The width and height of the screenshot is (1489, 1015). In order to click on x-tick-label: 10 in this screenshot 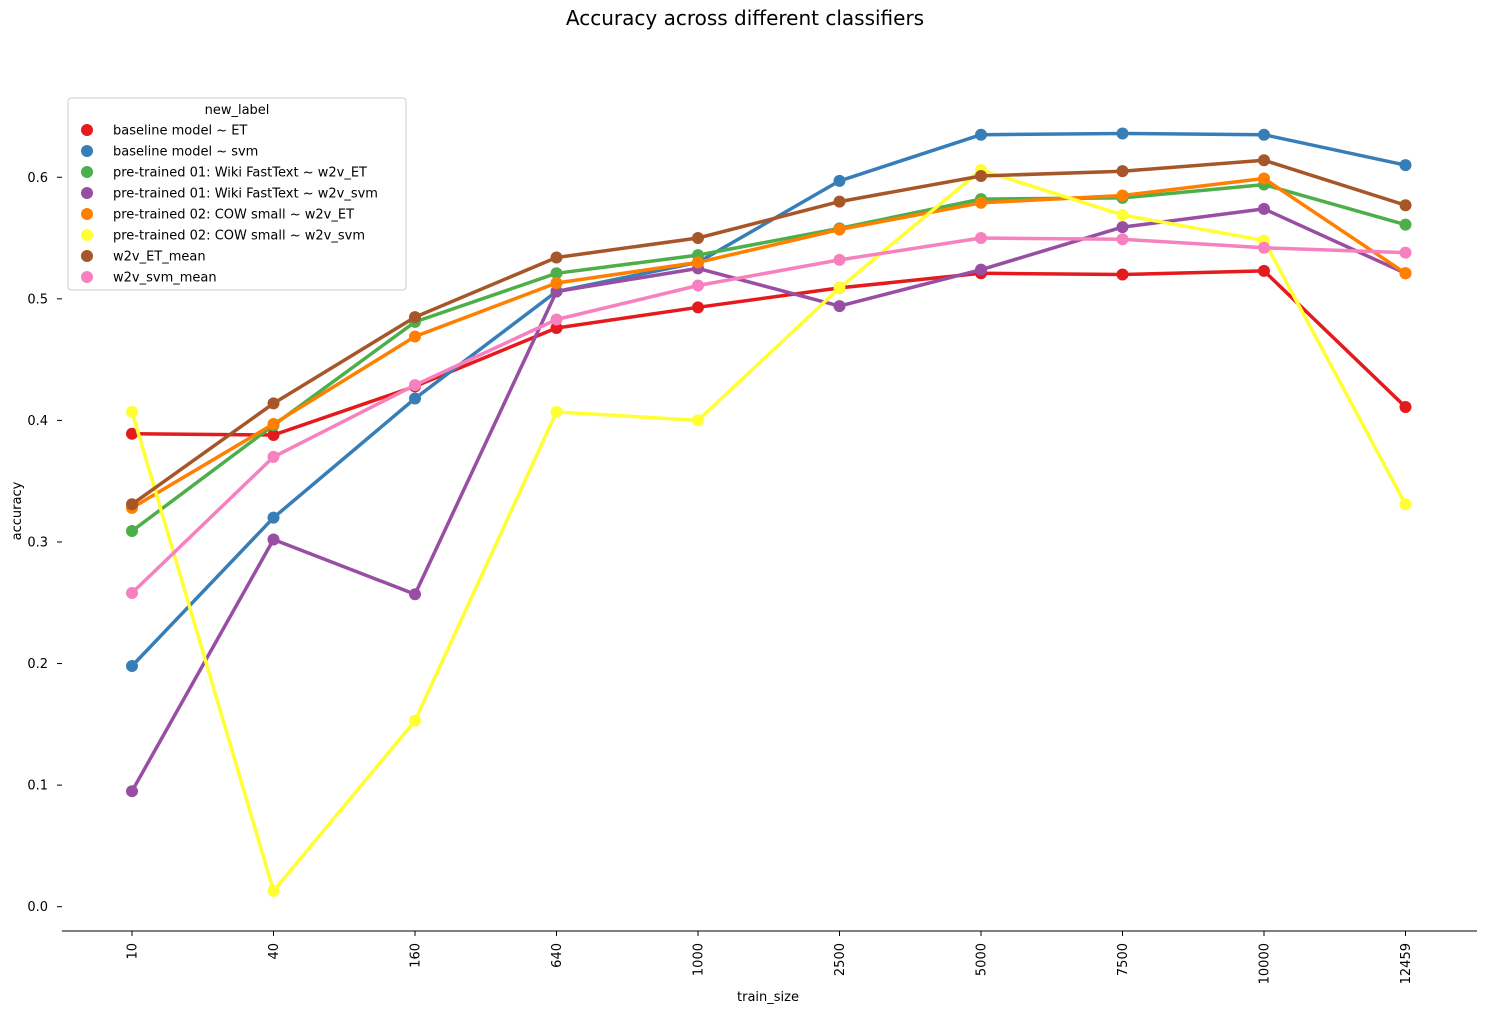, I will do `click(133, 951)`.